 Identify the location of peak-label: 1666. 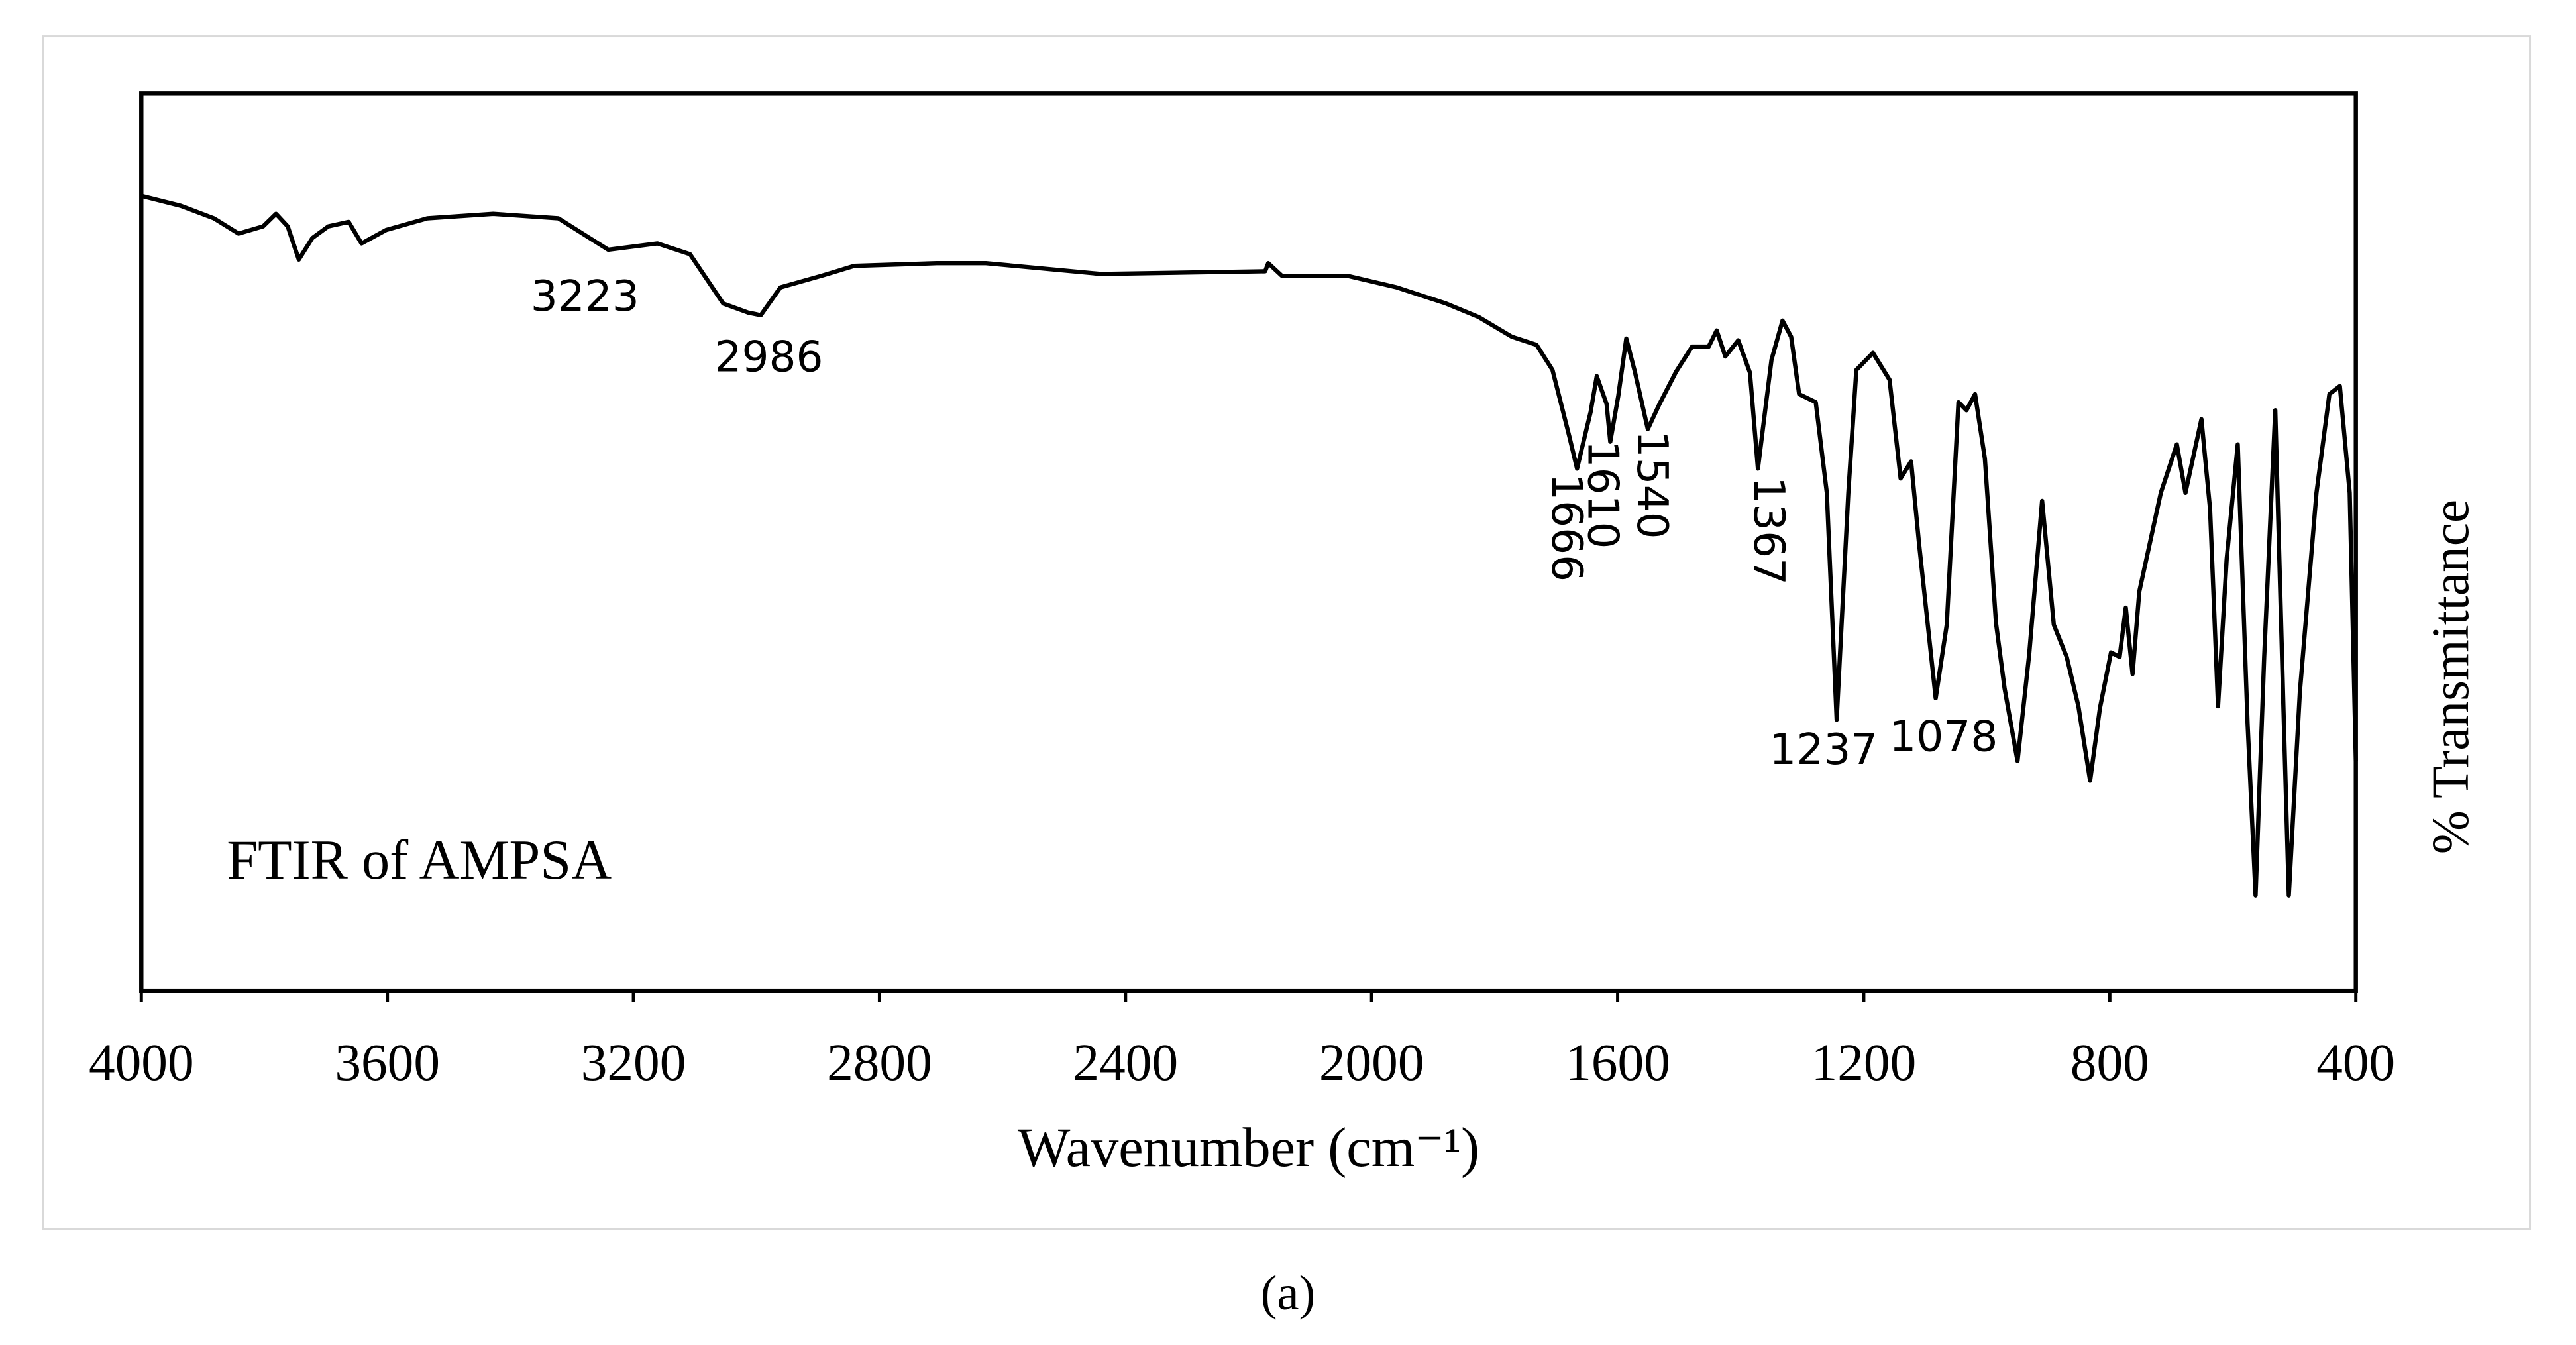
(1567, 527).